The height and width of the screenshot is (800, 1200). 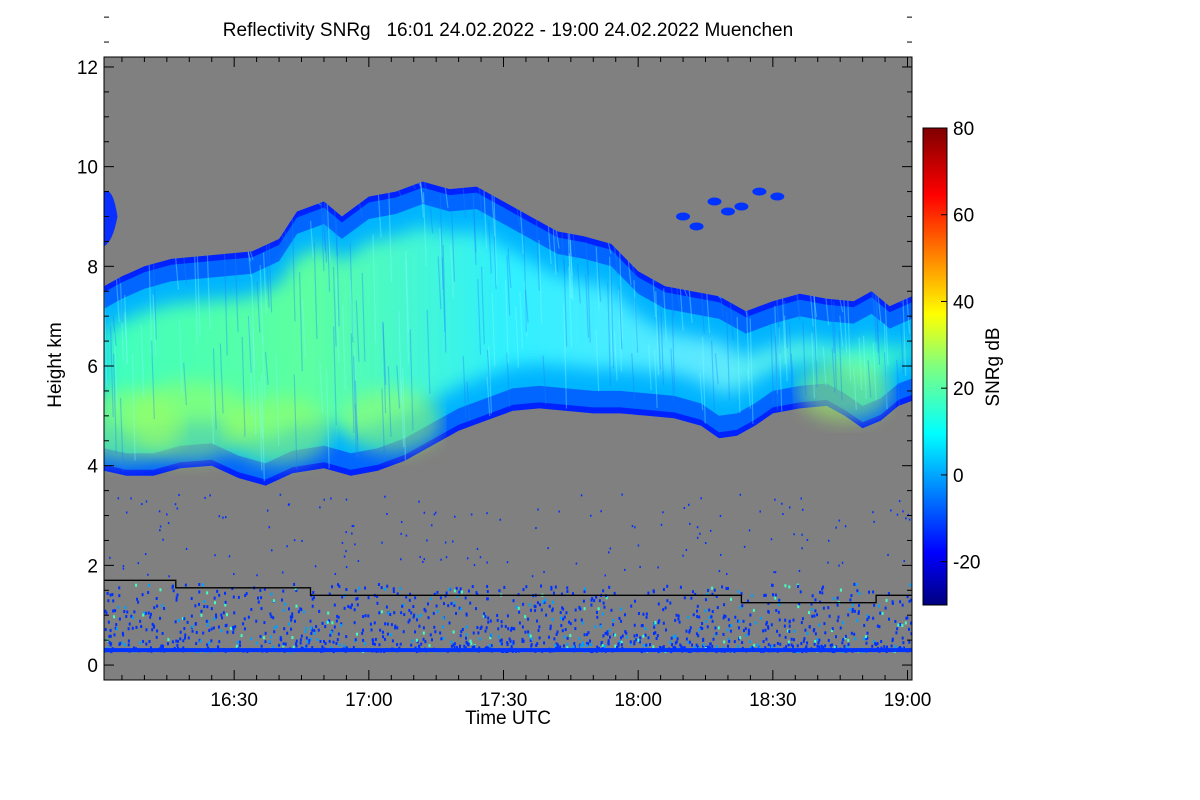 I want to click on colorbar-tick-label: 40, so click(x=963, y=302).